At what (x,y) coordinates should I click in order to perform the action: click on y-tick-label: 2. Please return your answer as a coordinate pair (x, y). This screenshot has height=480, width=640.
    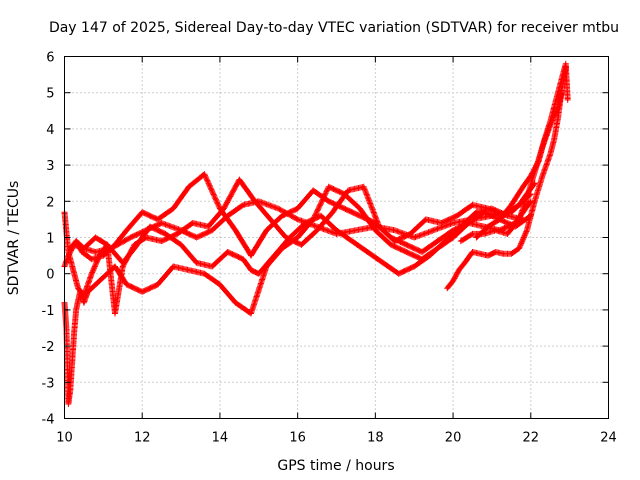
    Looking at the image, I should click on (50, 202).